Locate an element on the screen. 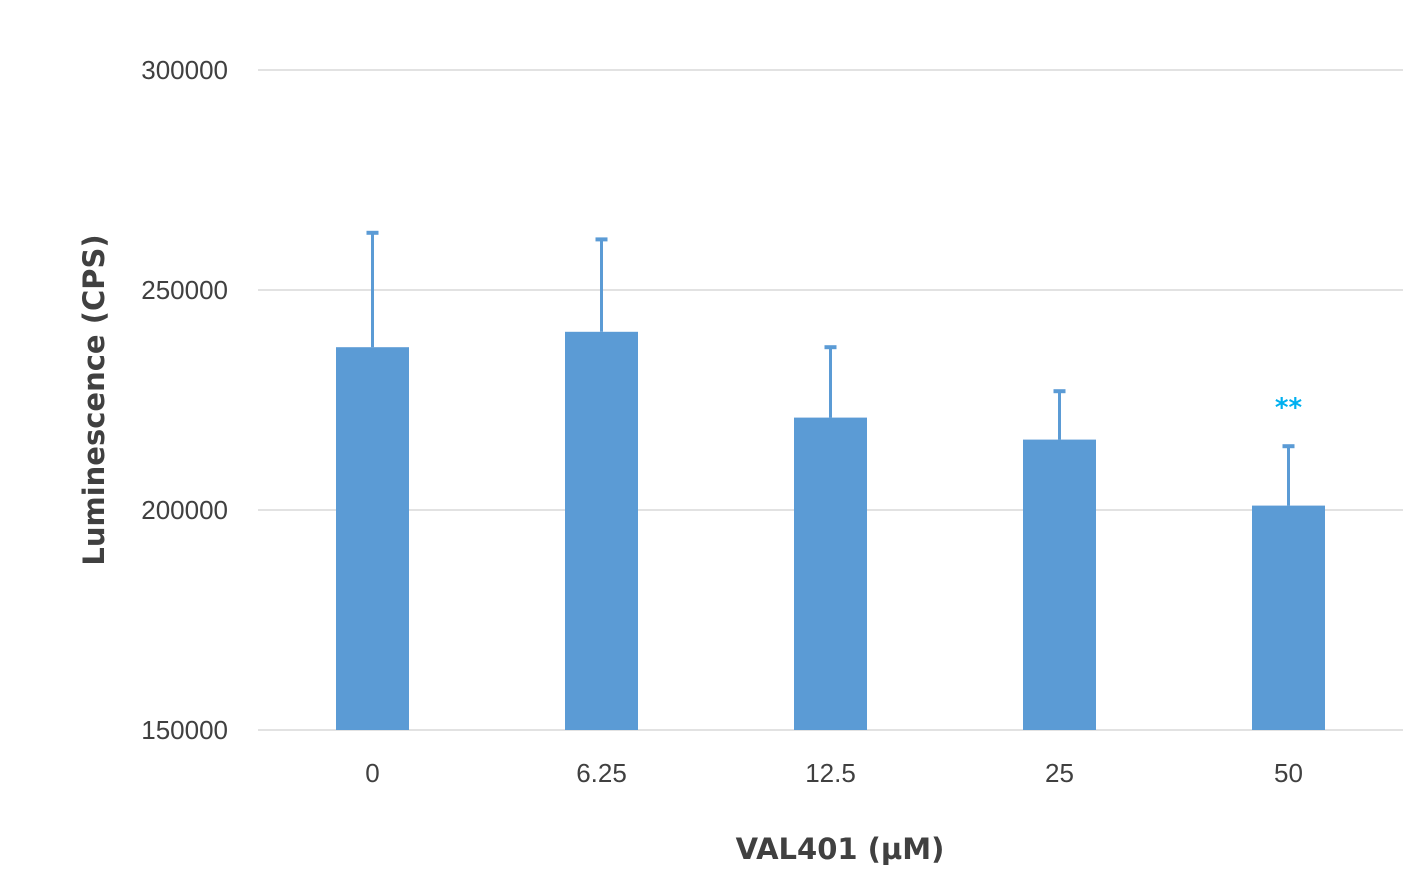 This screenshot has height=871, width=1403. x-tick-label: 0 is located at coordinates (372, 773).